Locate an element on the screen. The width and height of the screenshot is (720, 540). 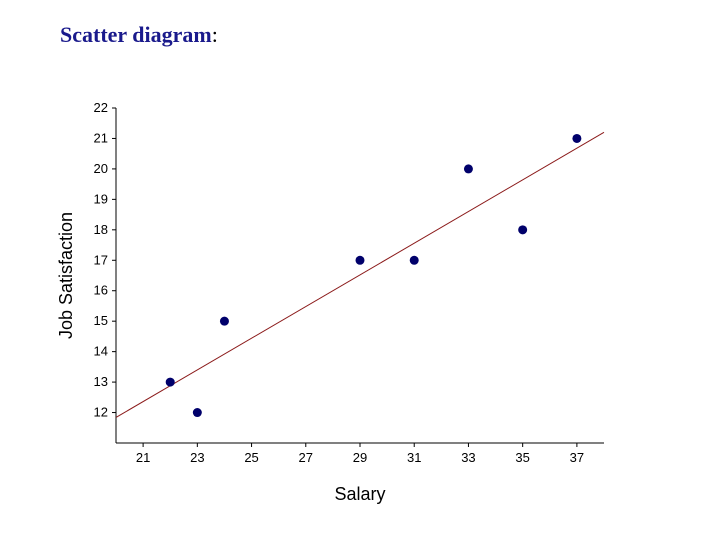
x-tick-label: 27 is located at coordinates (306, 457).